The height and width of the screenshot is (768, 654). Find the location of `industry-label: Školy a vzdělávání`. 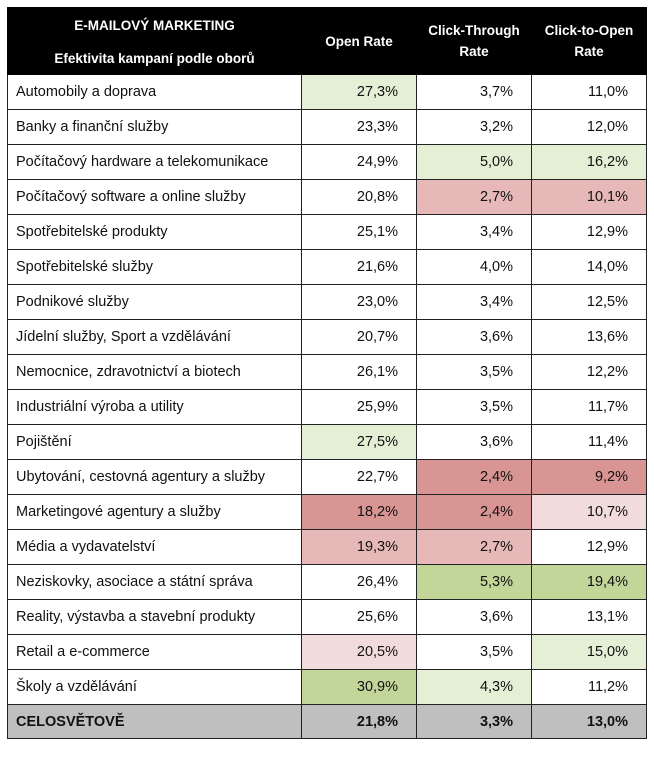

industry-label: Školy a vzdělávání is located at coordinates (154, 687).